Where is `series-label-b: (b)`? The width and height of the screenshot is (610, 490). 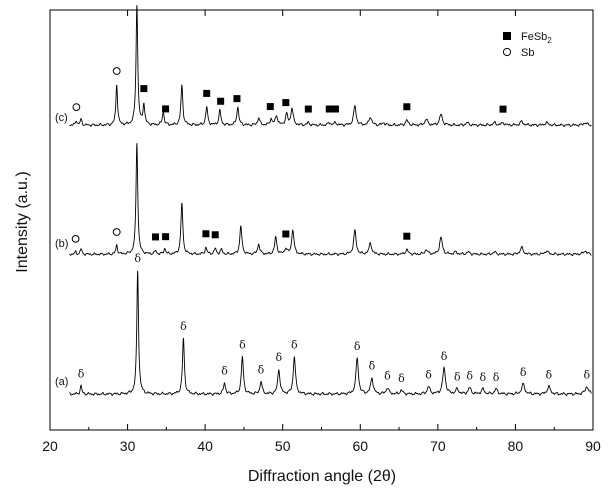 series-label-b: (b) is located at coordinates (61, 244).